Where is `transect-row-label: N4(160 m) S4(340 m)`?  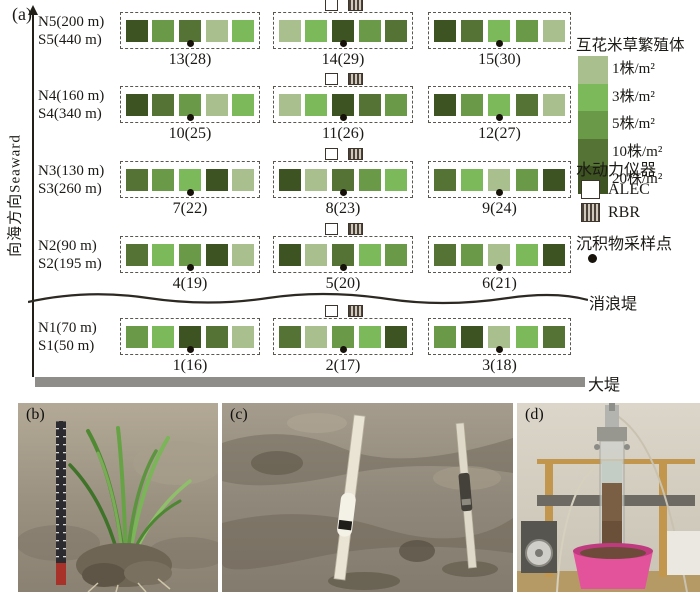 transect-row-label: N4(160 m) S4(340 m) is located at coordinates (71, 105).